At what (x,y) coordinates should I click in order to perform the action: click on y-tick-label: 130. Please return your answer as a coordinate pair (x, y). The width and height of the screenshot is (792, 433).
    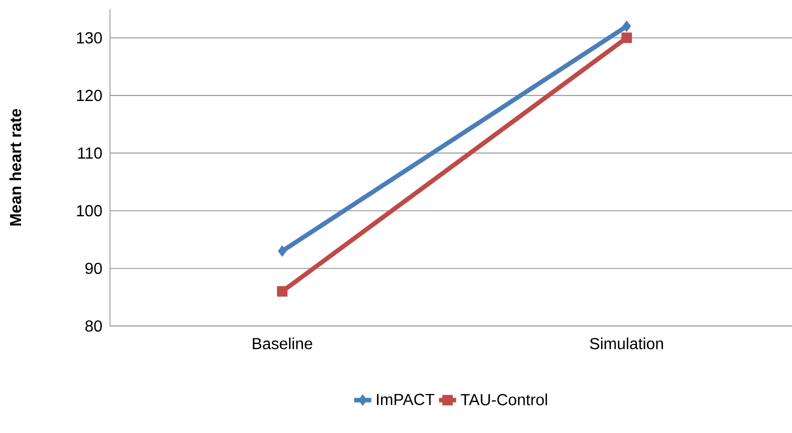
    Looking at the image, I should click on (89, 38).